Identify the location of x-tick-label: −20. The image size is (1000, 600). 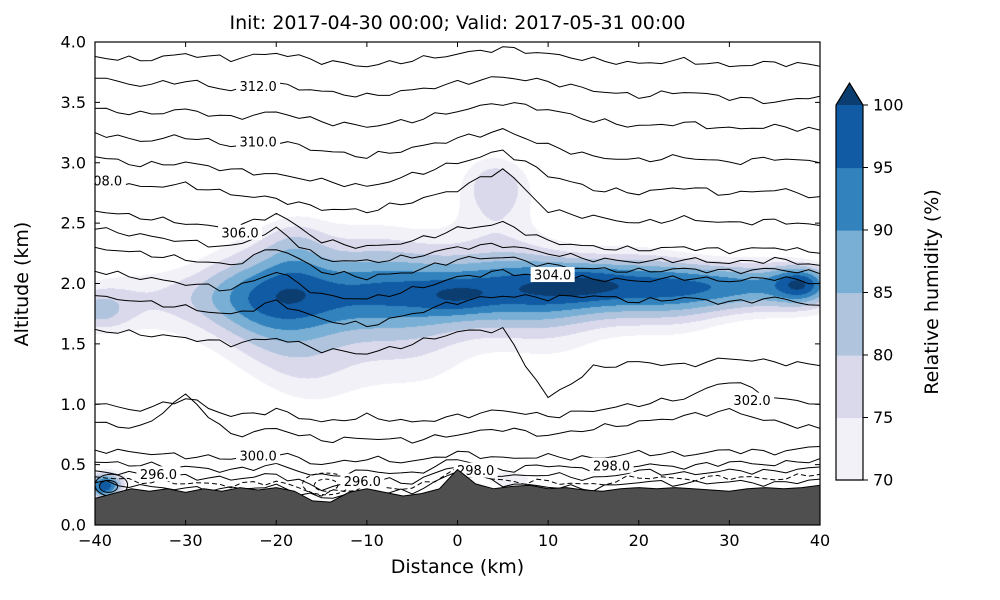
(276, 540).